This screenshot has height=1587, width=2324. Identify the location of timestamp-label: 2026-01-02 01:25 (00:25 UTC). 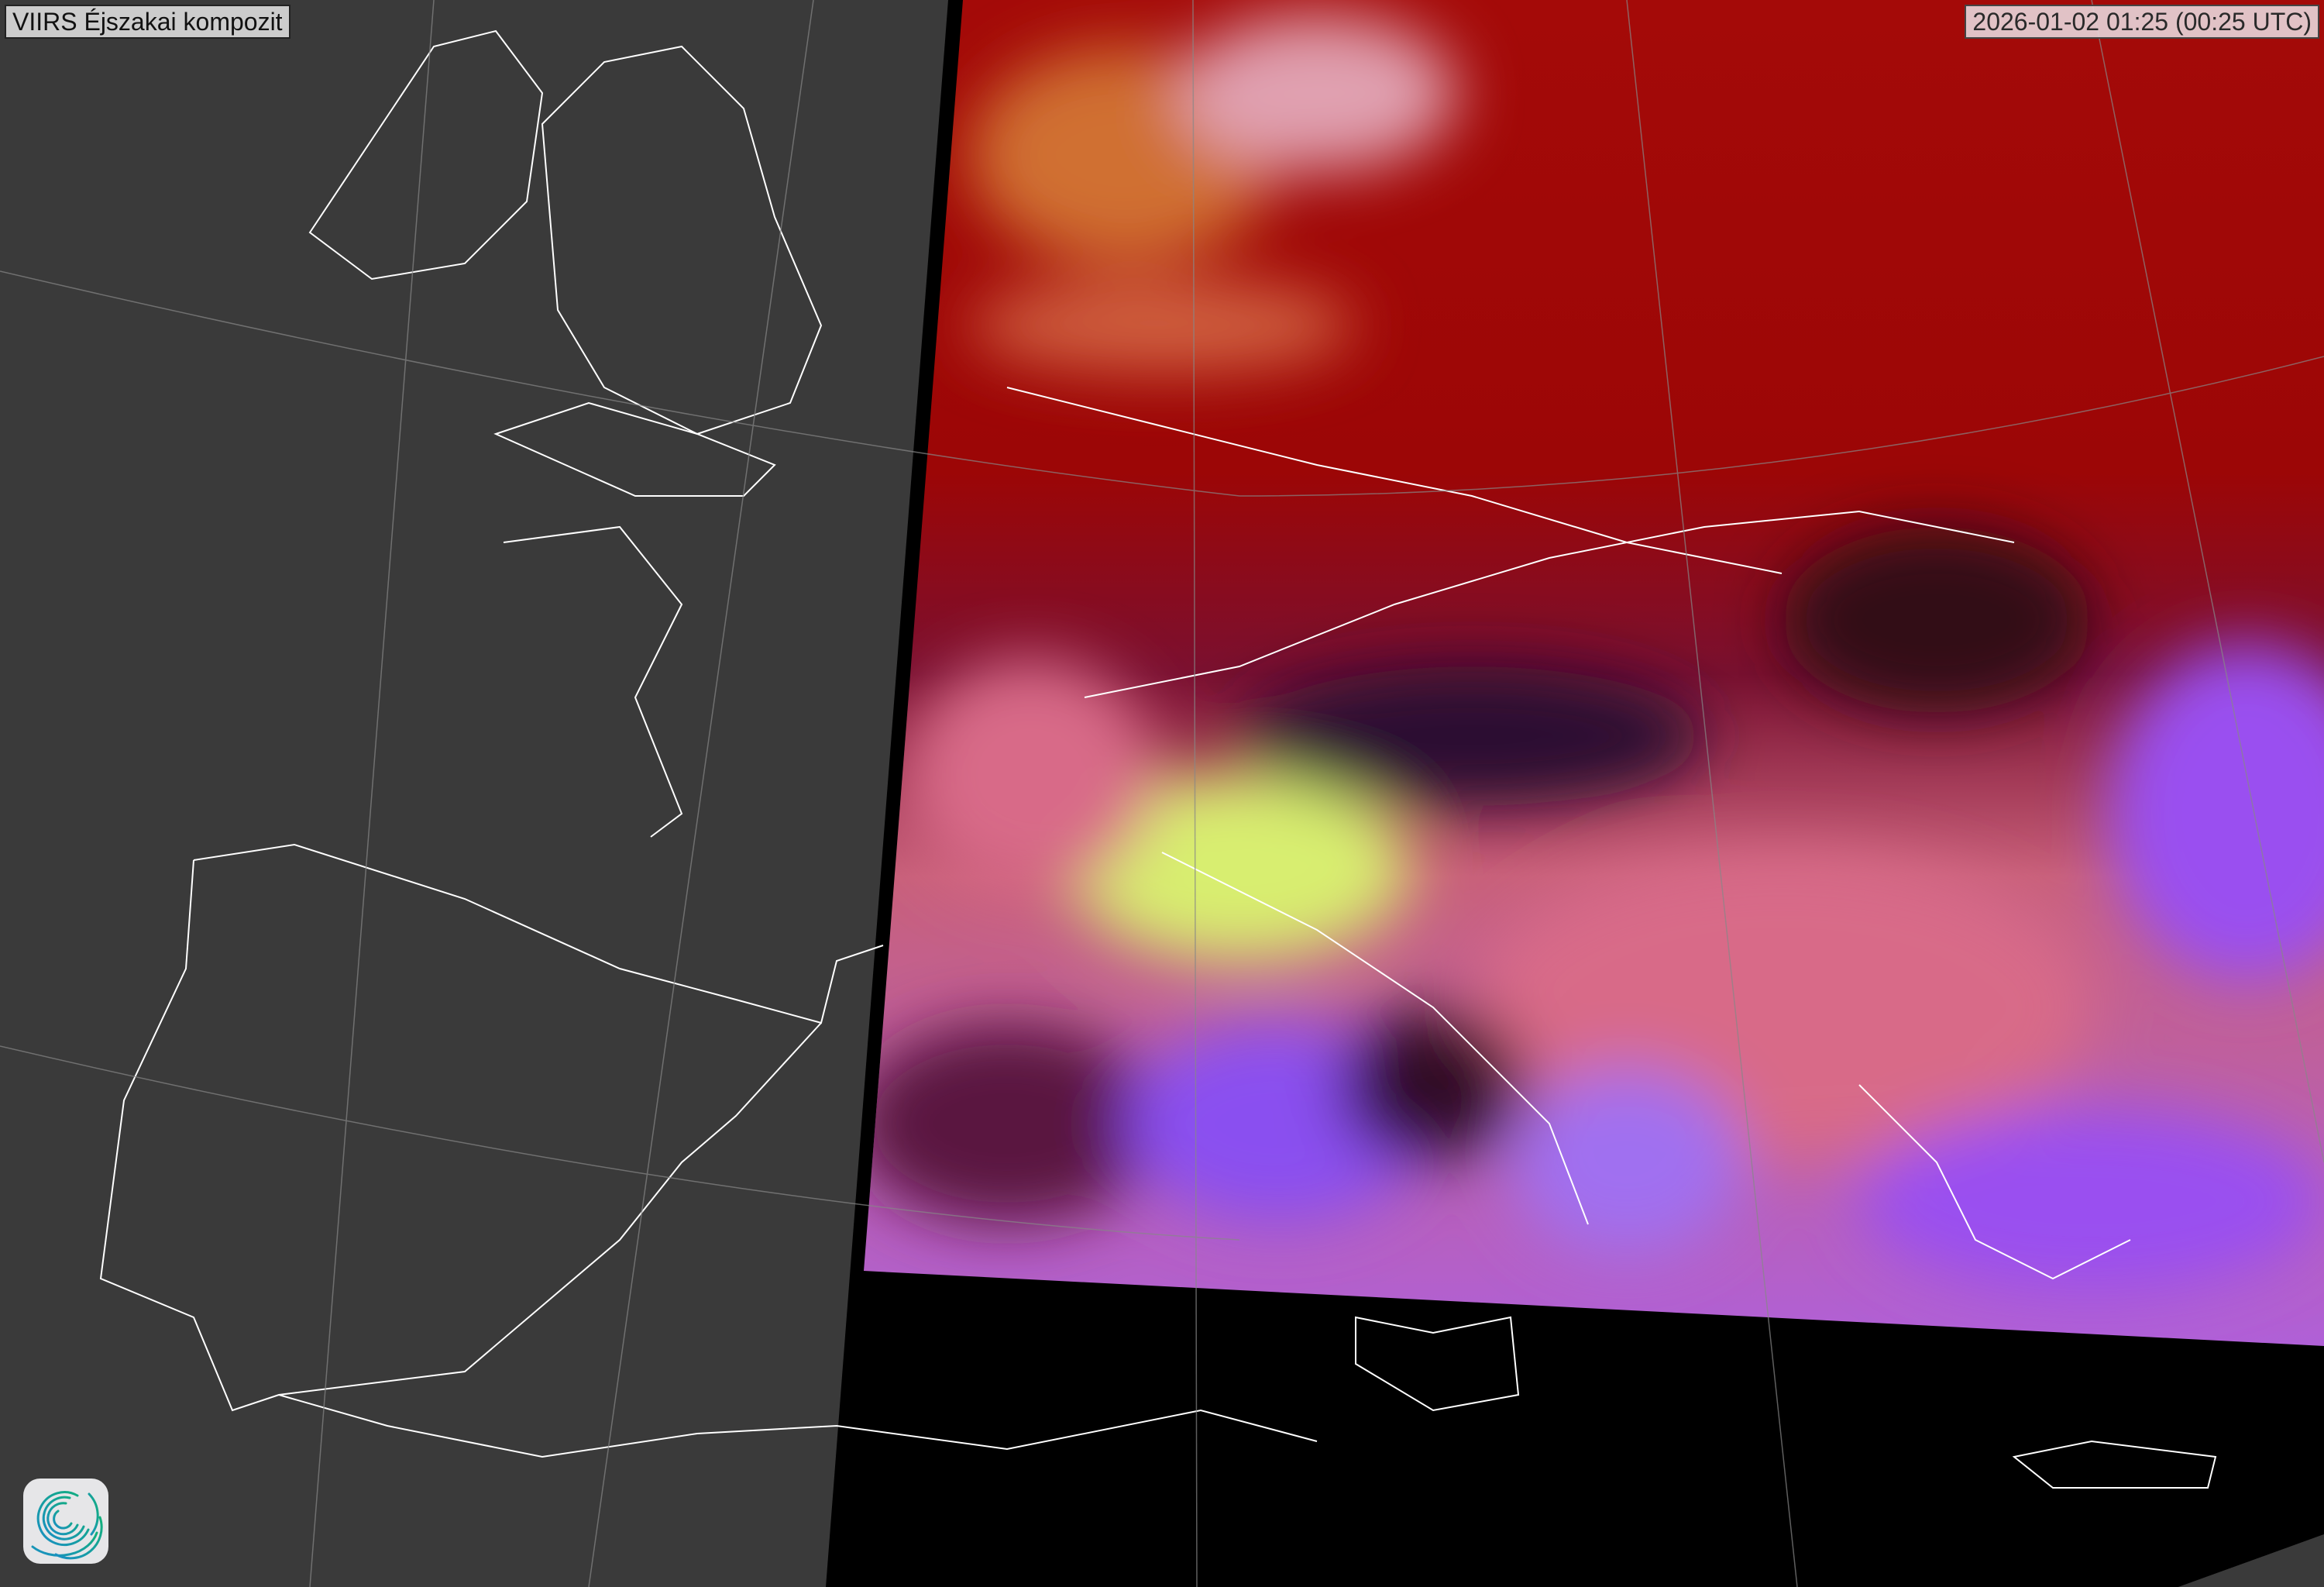
(2142, 22).